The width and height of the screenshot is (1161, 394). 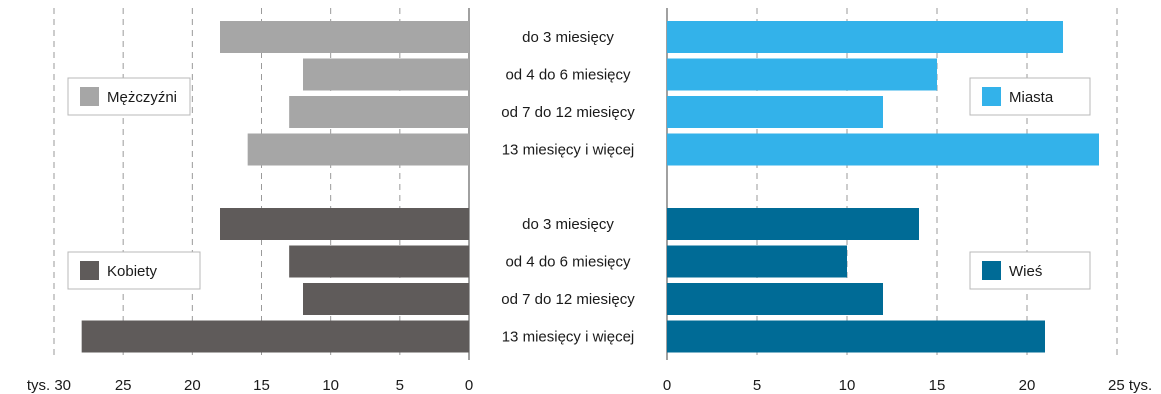 What do you see at coordinates (757, 385) in the screenshot?
I see `tick-label-right-5: 5` at bounding box center [757, 385].